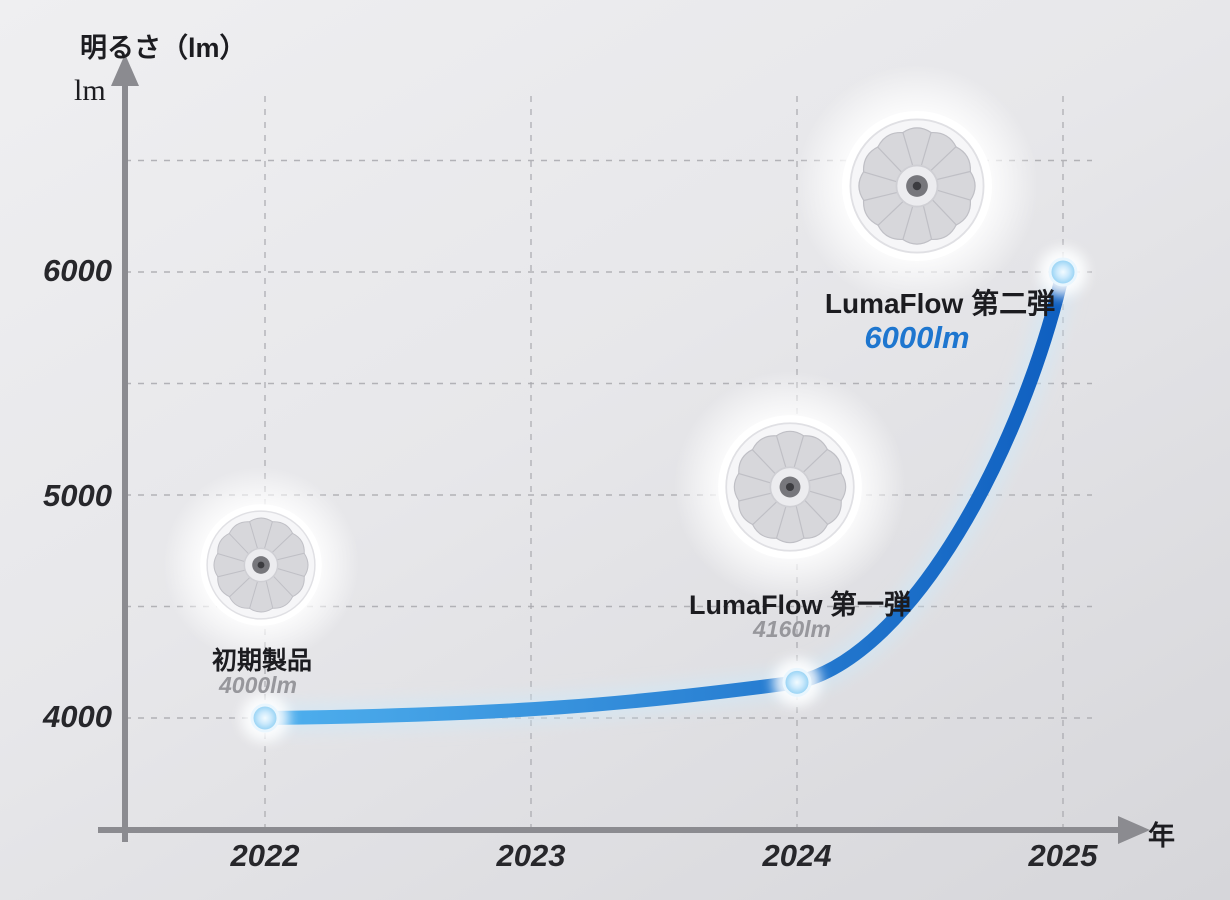  What do you see at coordinates (791, 629) in the screenshot?
I see `annotation-gen1-value: 4160lm` at bounding box center [791, 629].